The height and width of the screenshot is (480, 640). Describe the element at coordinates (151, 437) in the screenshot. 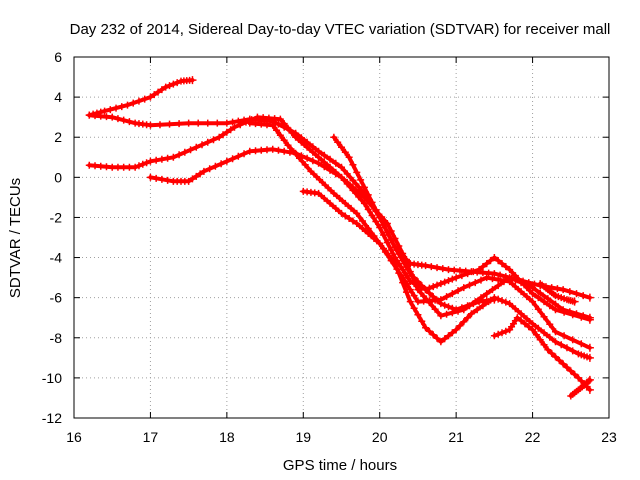

I see `x-tick-label: 17` at that location.